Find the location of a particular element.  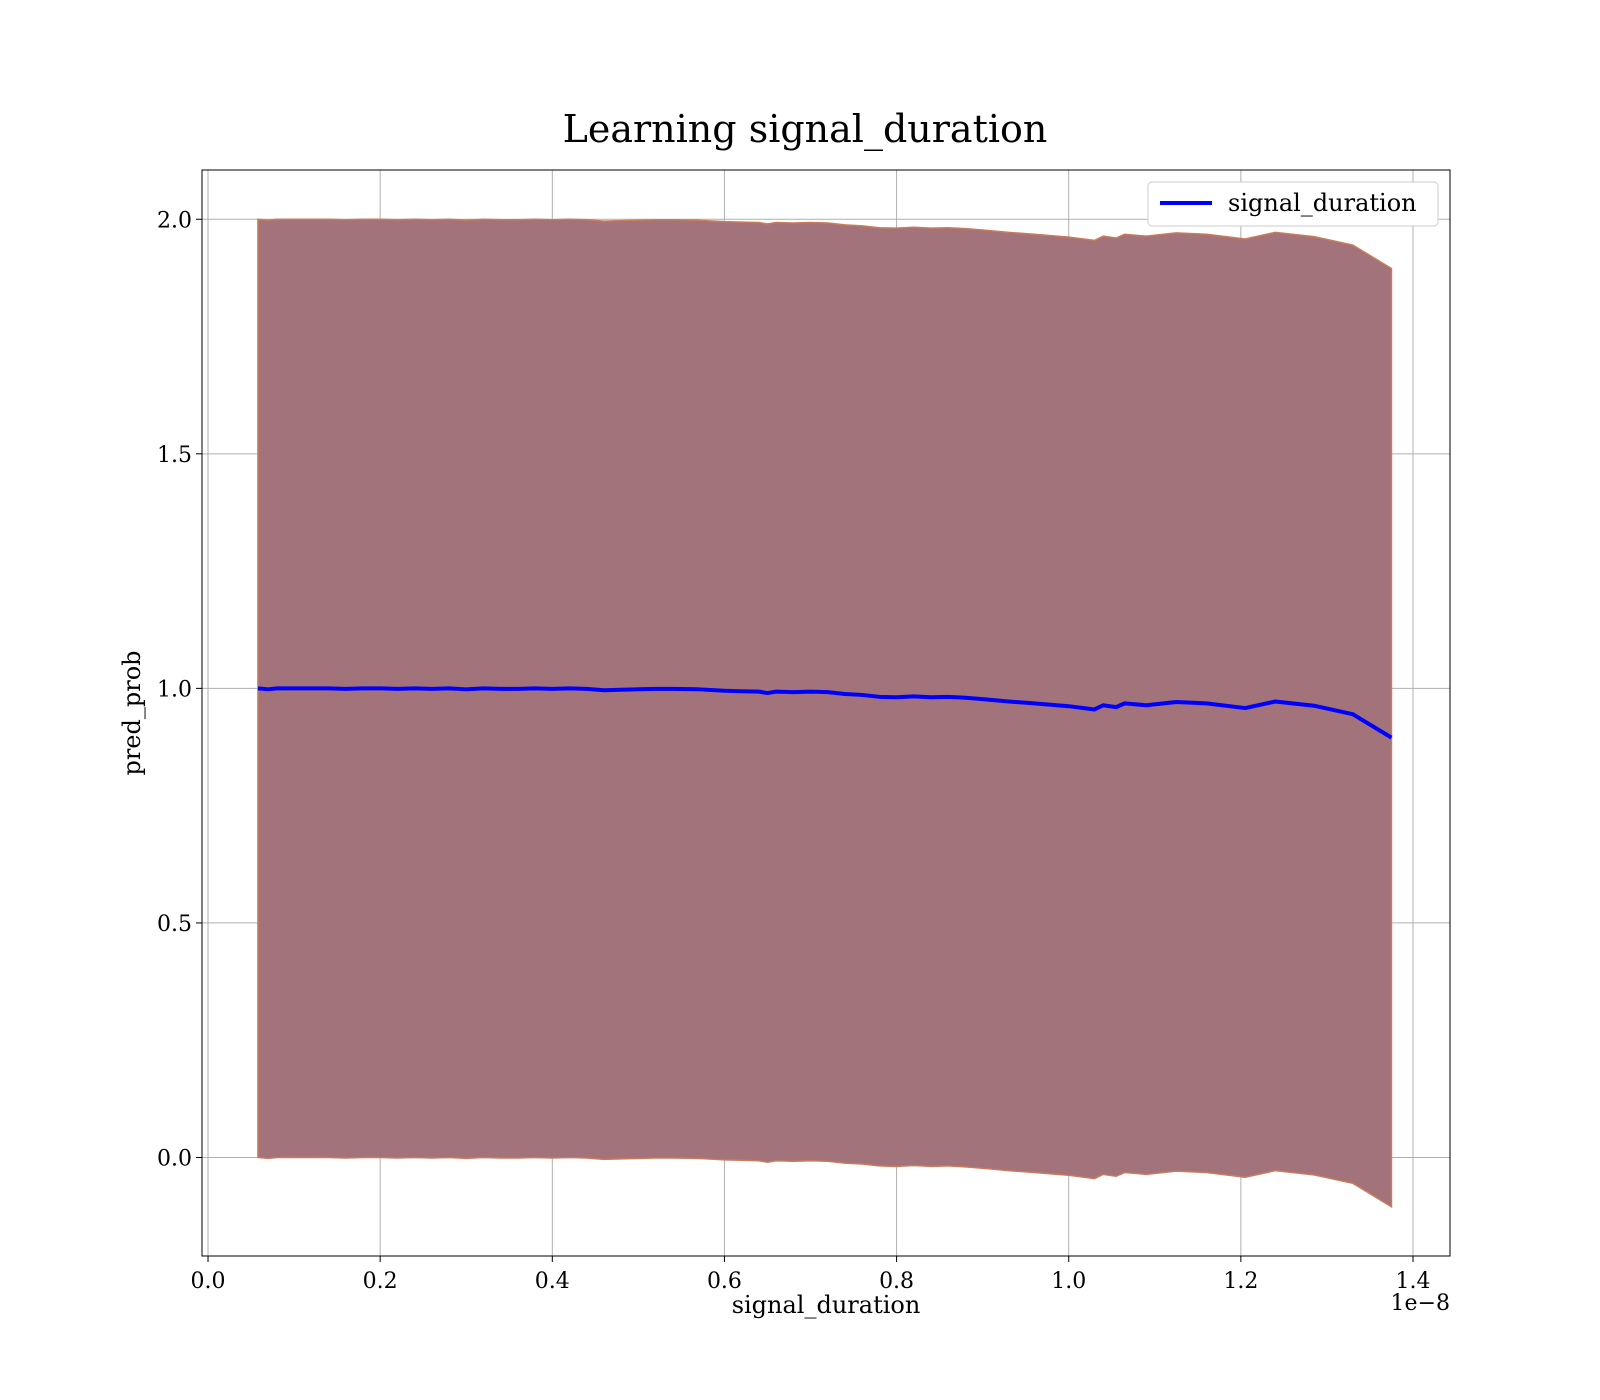

chart-title: Learning signal_duration is located at coordinates (805, 129).